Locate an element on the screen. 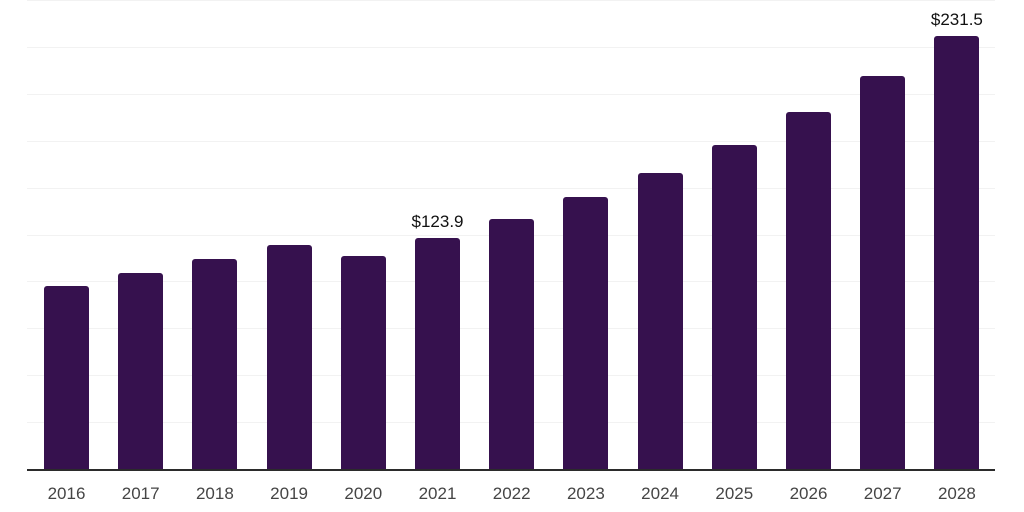  x-tick-2019: 2019 is located at coordinates (289, 493).